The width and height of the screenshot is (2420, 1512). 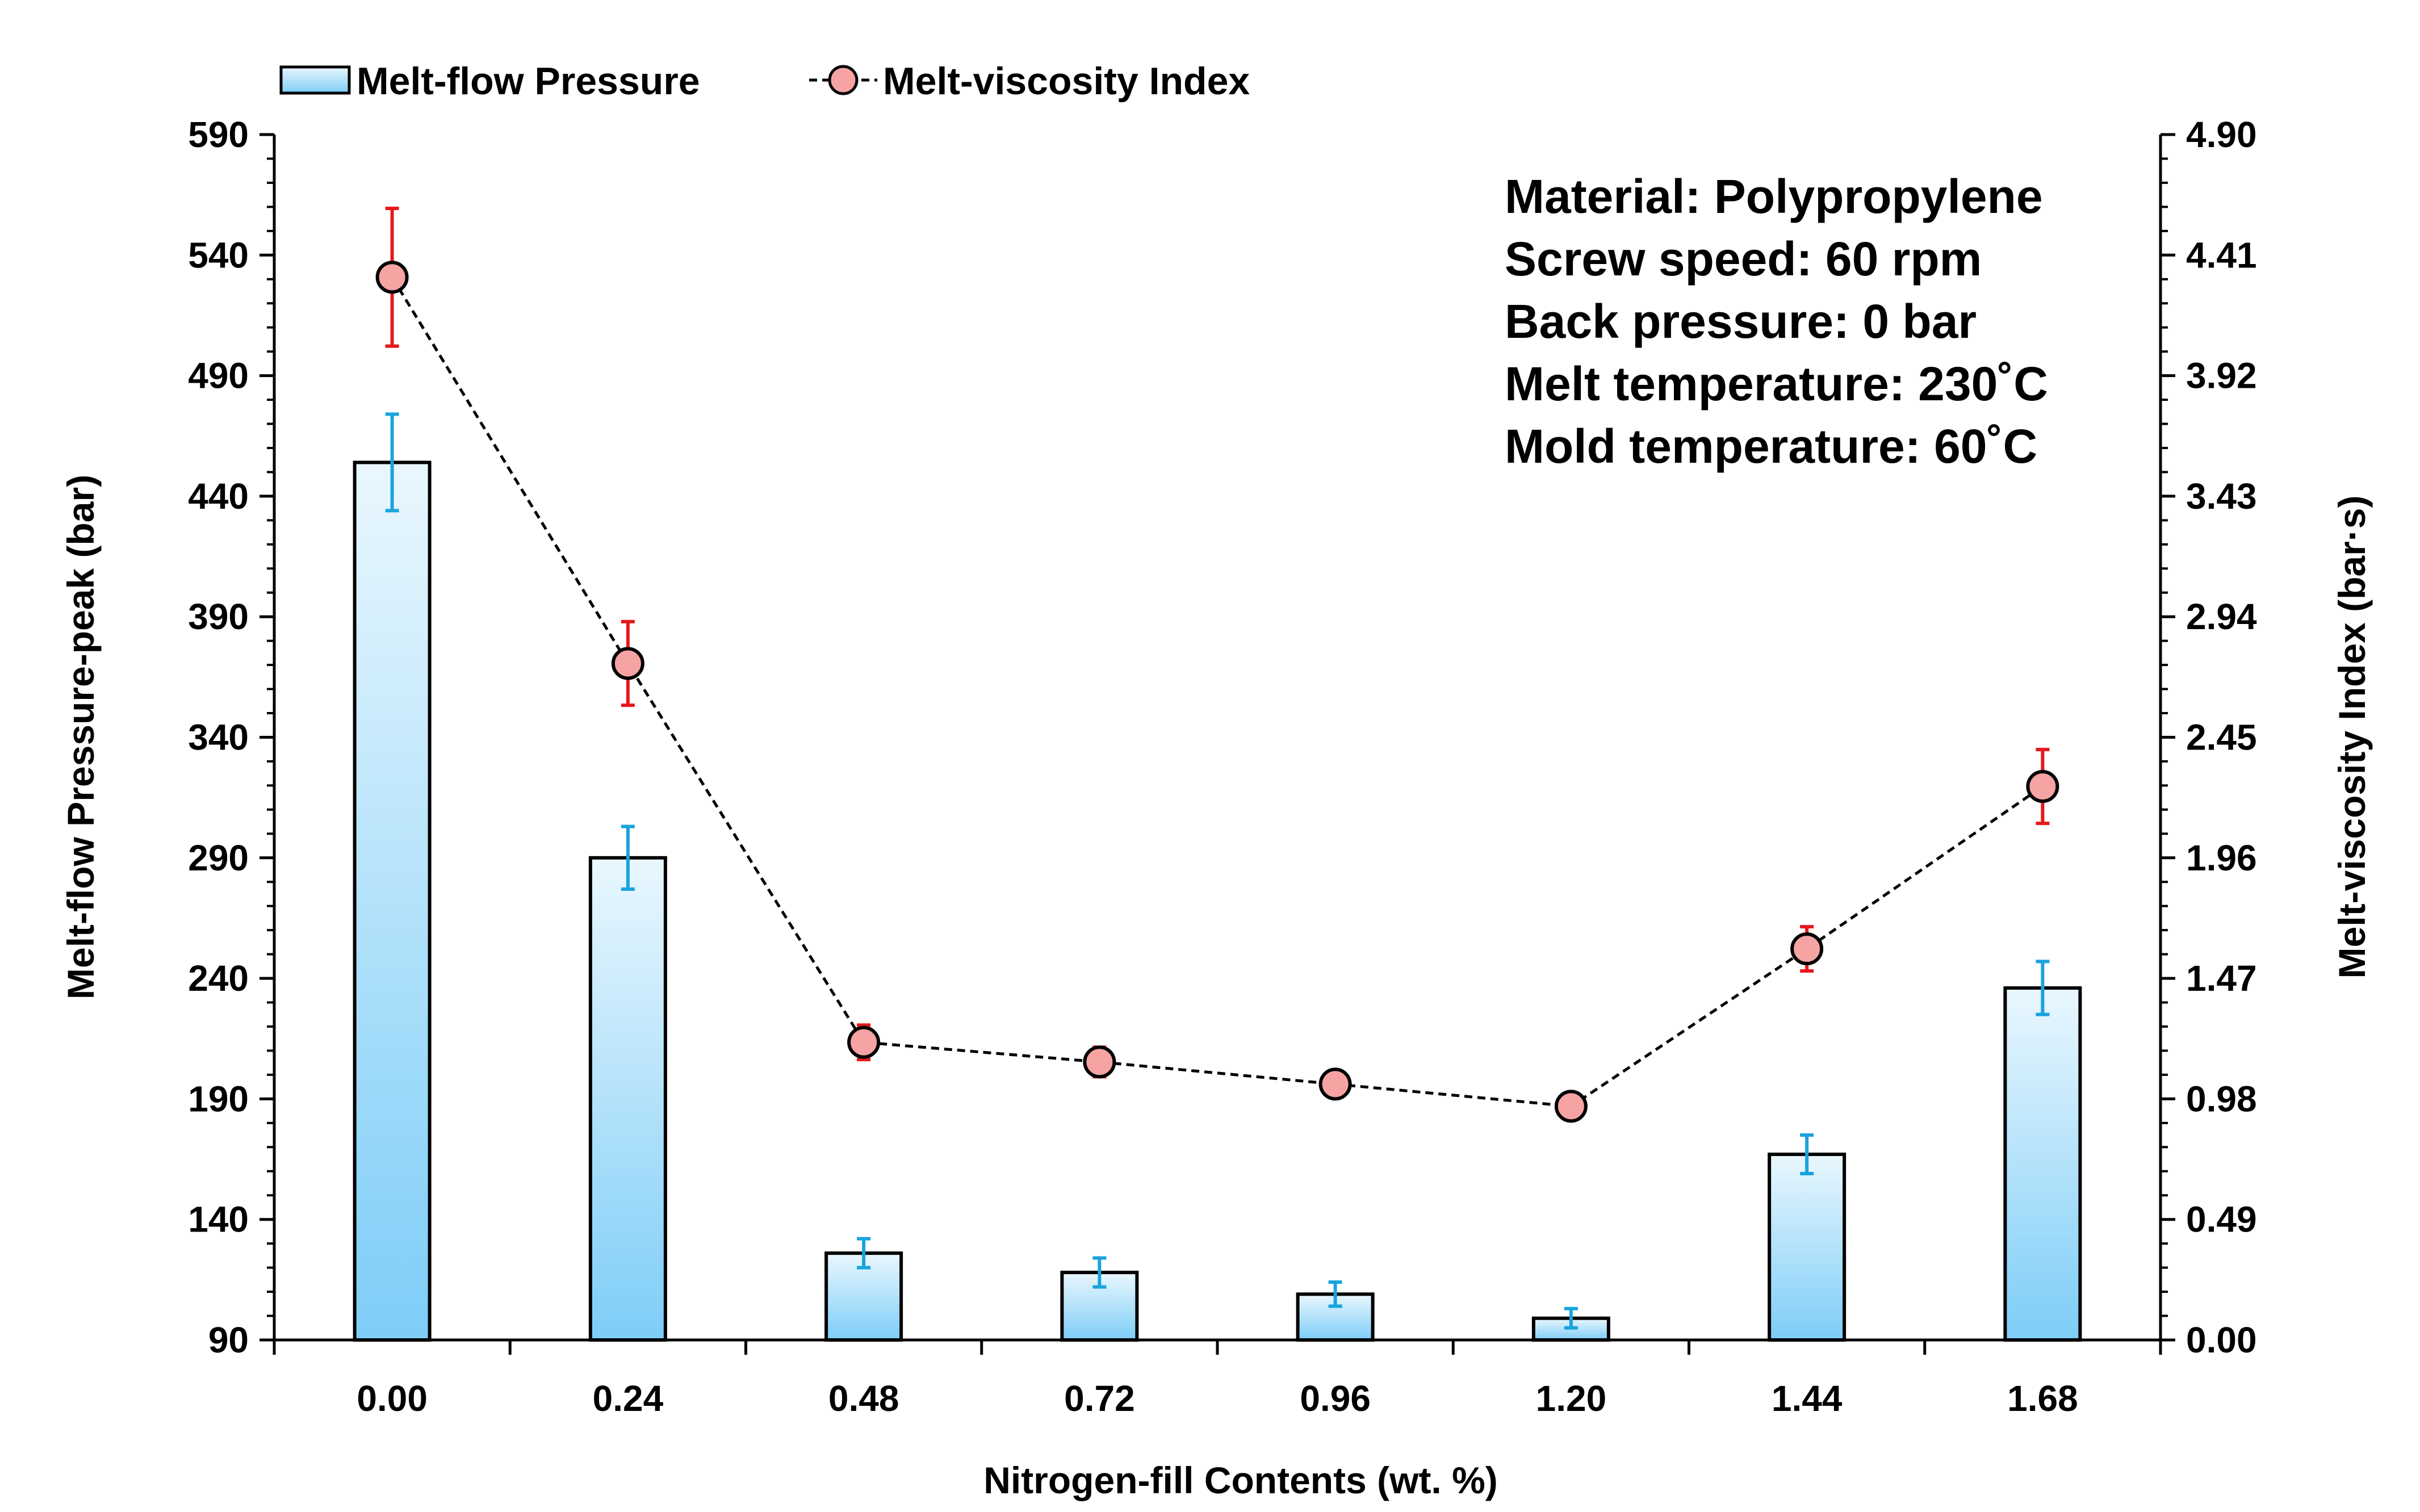 I want to click on x-axis-title: Nitrogen-fill Contents (wt. %), so click(x=1241, y=1480).